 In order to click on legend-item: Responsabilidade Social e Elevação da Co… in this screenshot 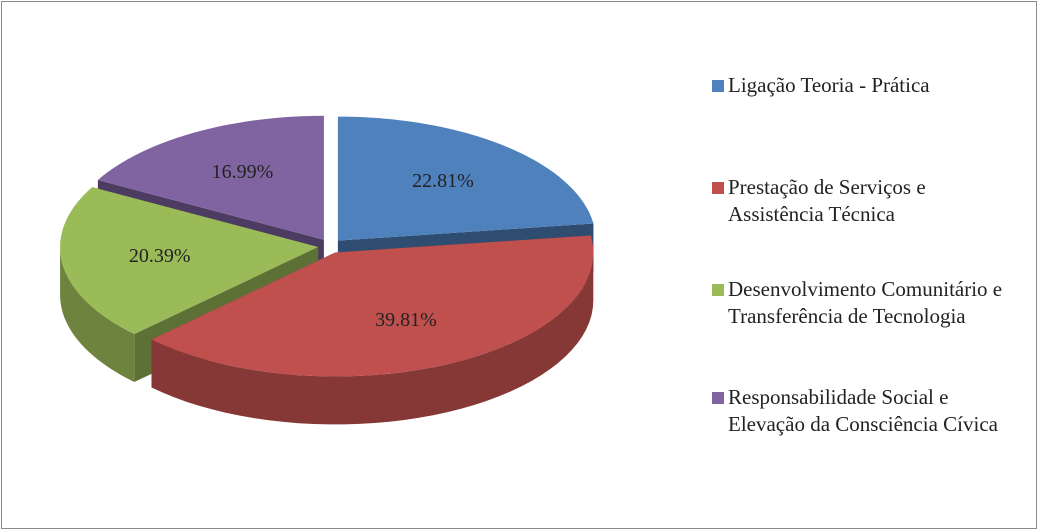, I will do `click(862, 429)`.